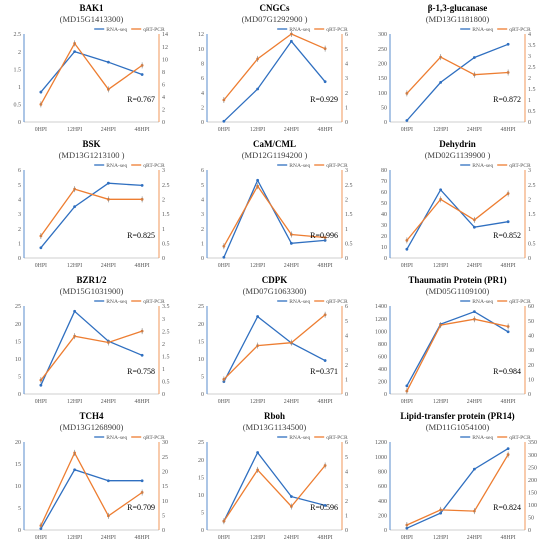  I want to click on correlation-label: R=0.872, so click(507, 99).